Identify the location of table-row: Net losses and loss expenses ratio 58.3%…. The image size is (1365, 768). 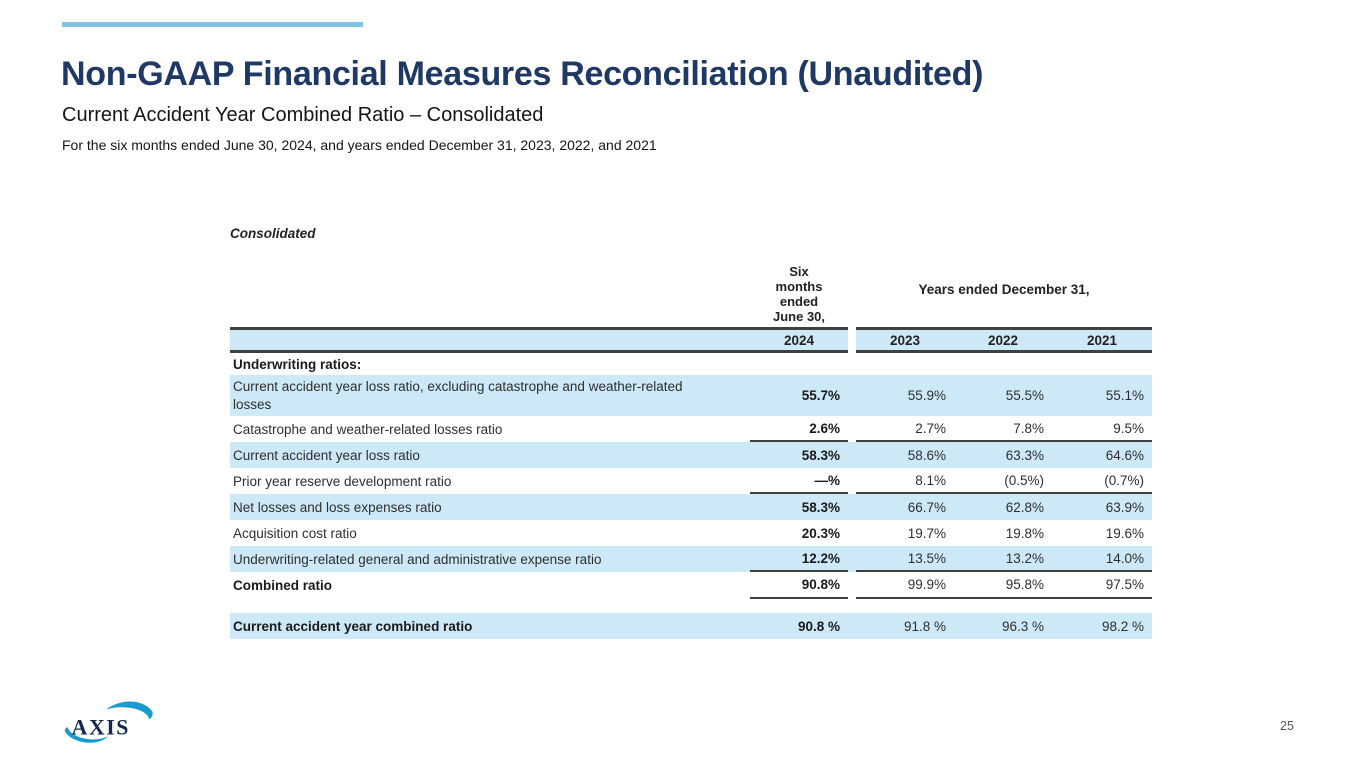
(691, 507).